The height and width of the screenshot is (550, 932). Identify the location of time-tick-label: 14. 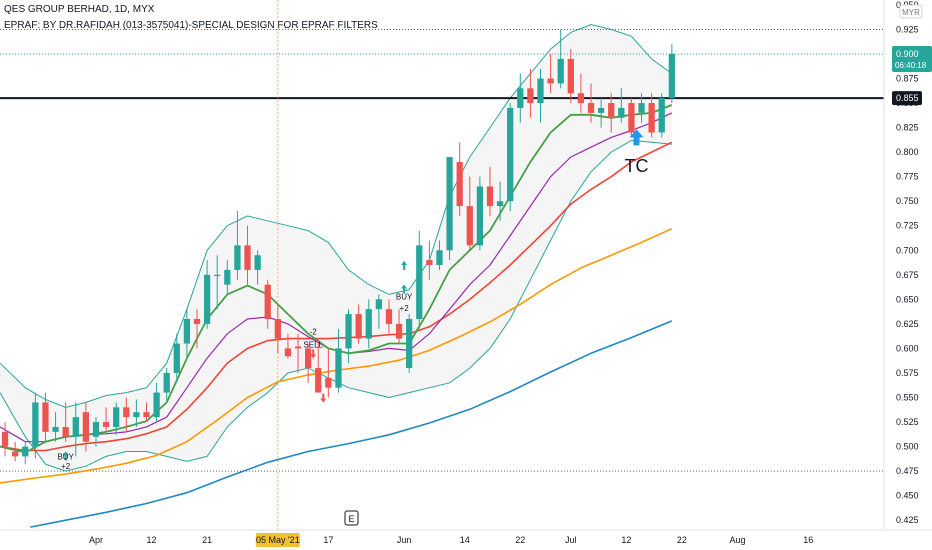
(465, 540).